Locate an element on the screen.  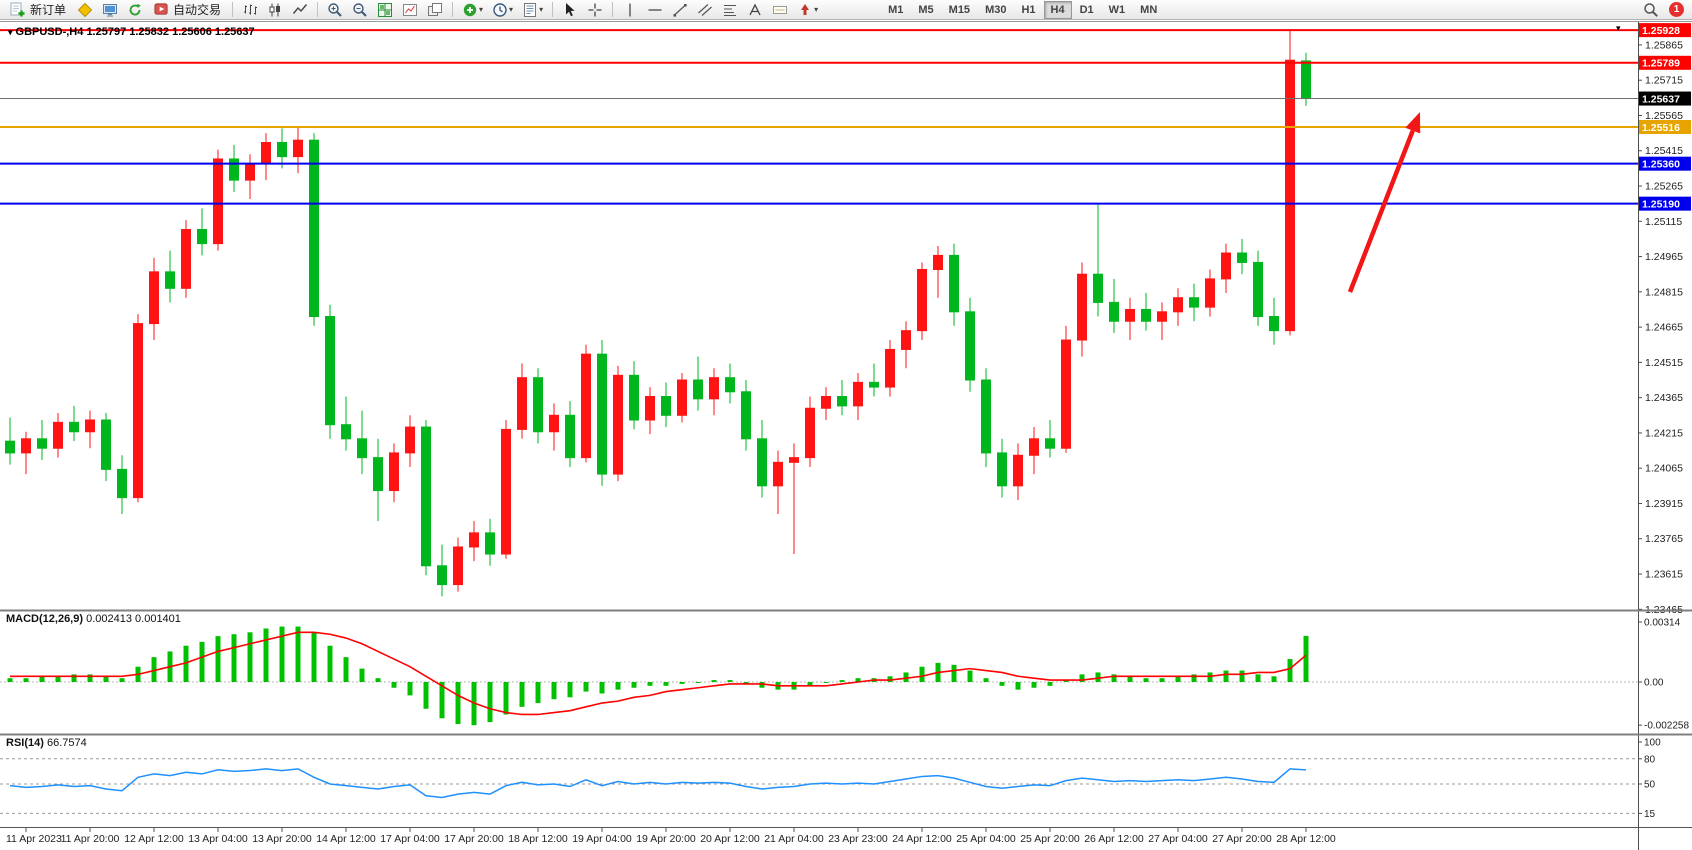
text-tool-button is located at coordinates (755, 10).